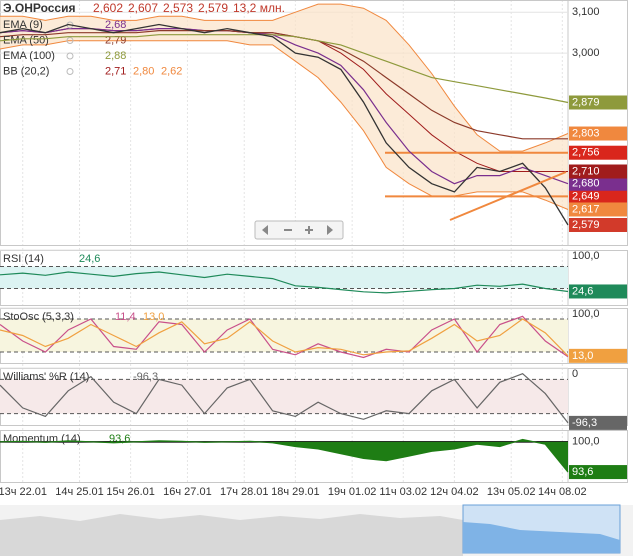 The image size is (633, 556). I want to click on y-tick-label: 3,100, so click(586, 12).